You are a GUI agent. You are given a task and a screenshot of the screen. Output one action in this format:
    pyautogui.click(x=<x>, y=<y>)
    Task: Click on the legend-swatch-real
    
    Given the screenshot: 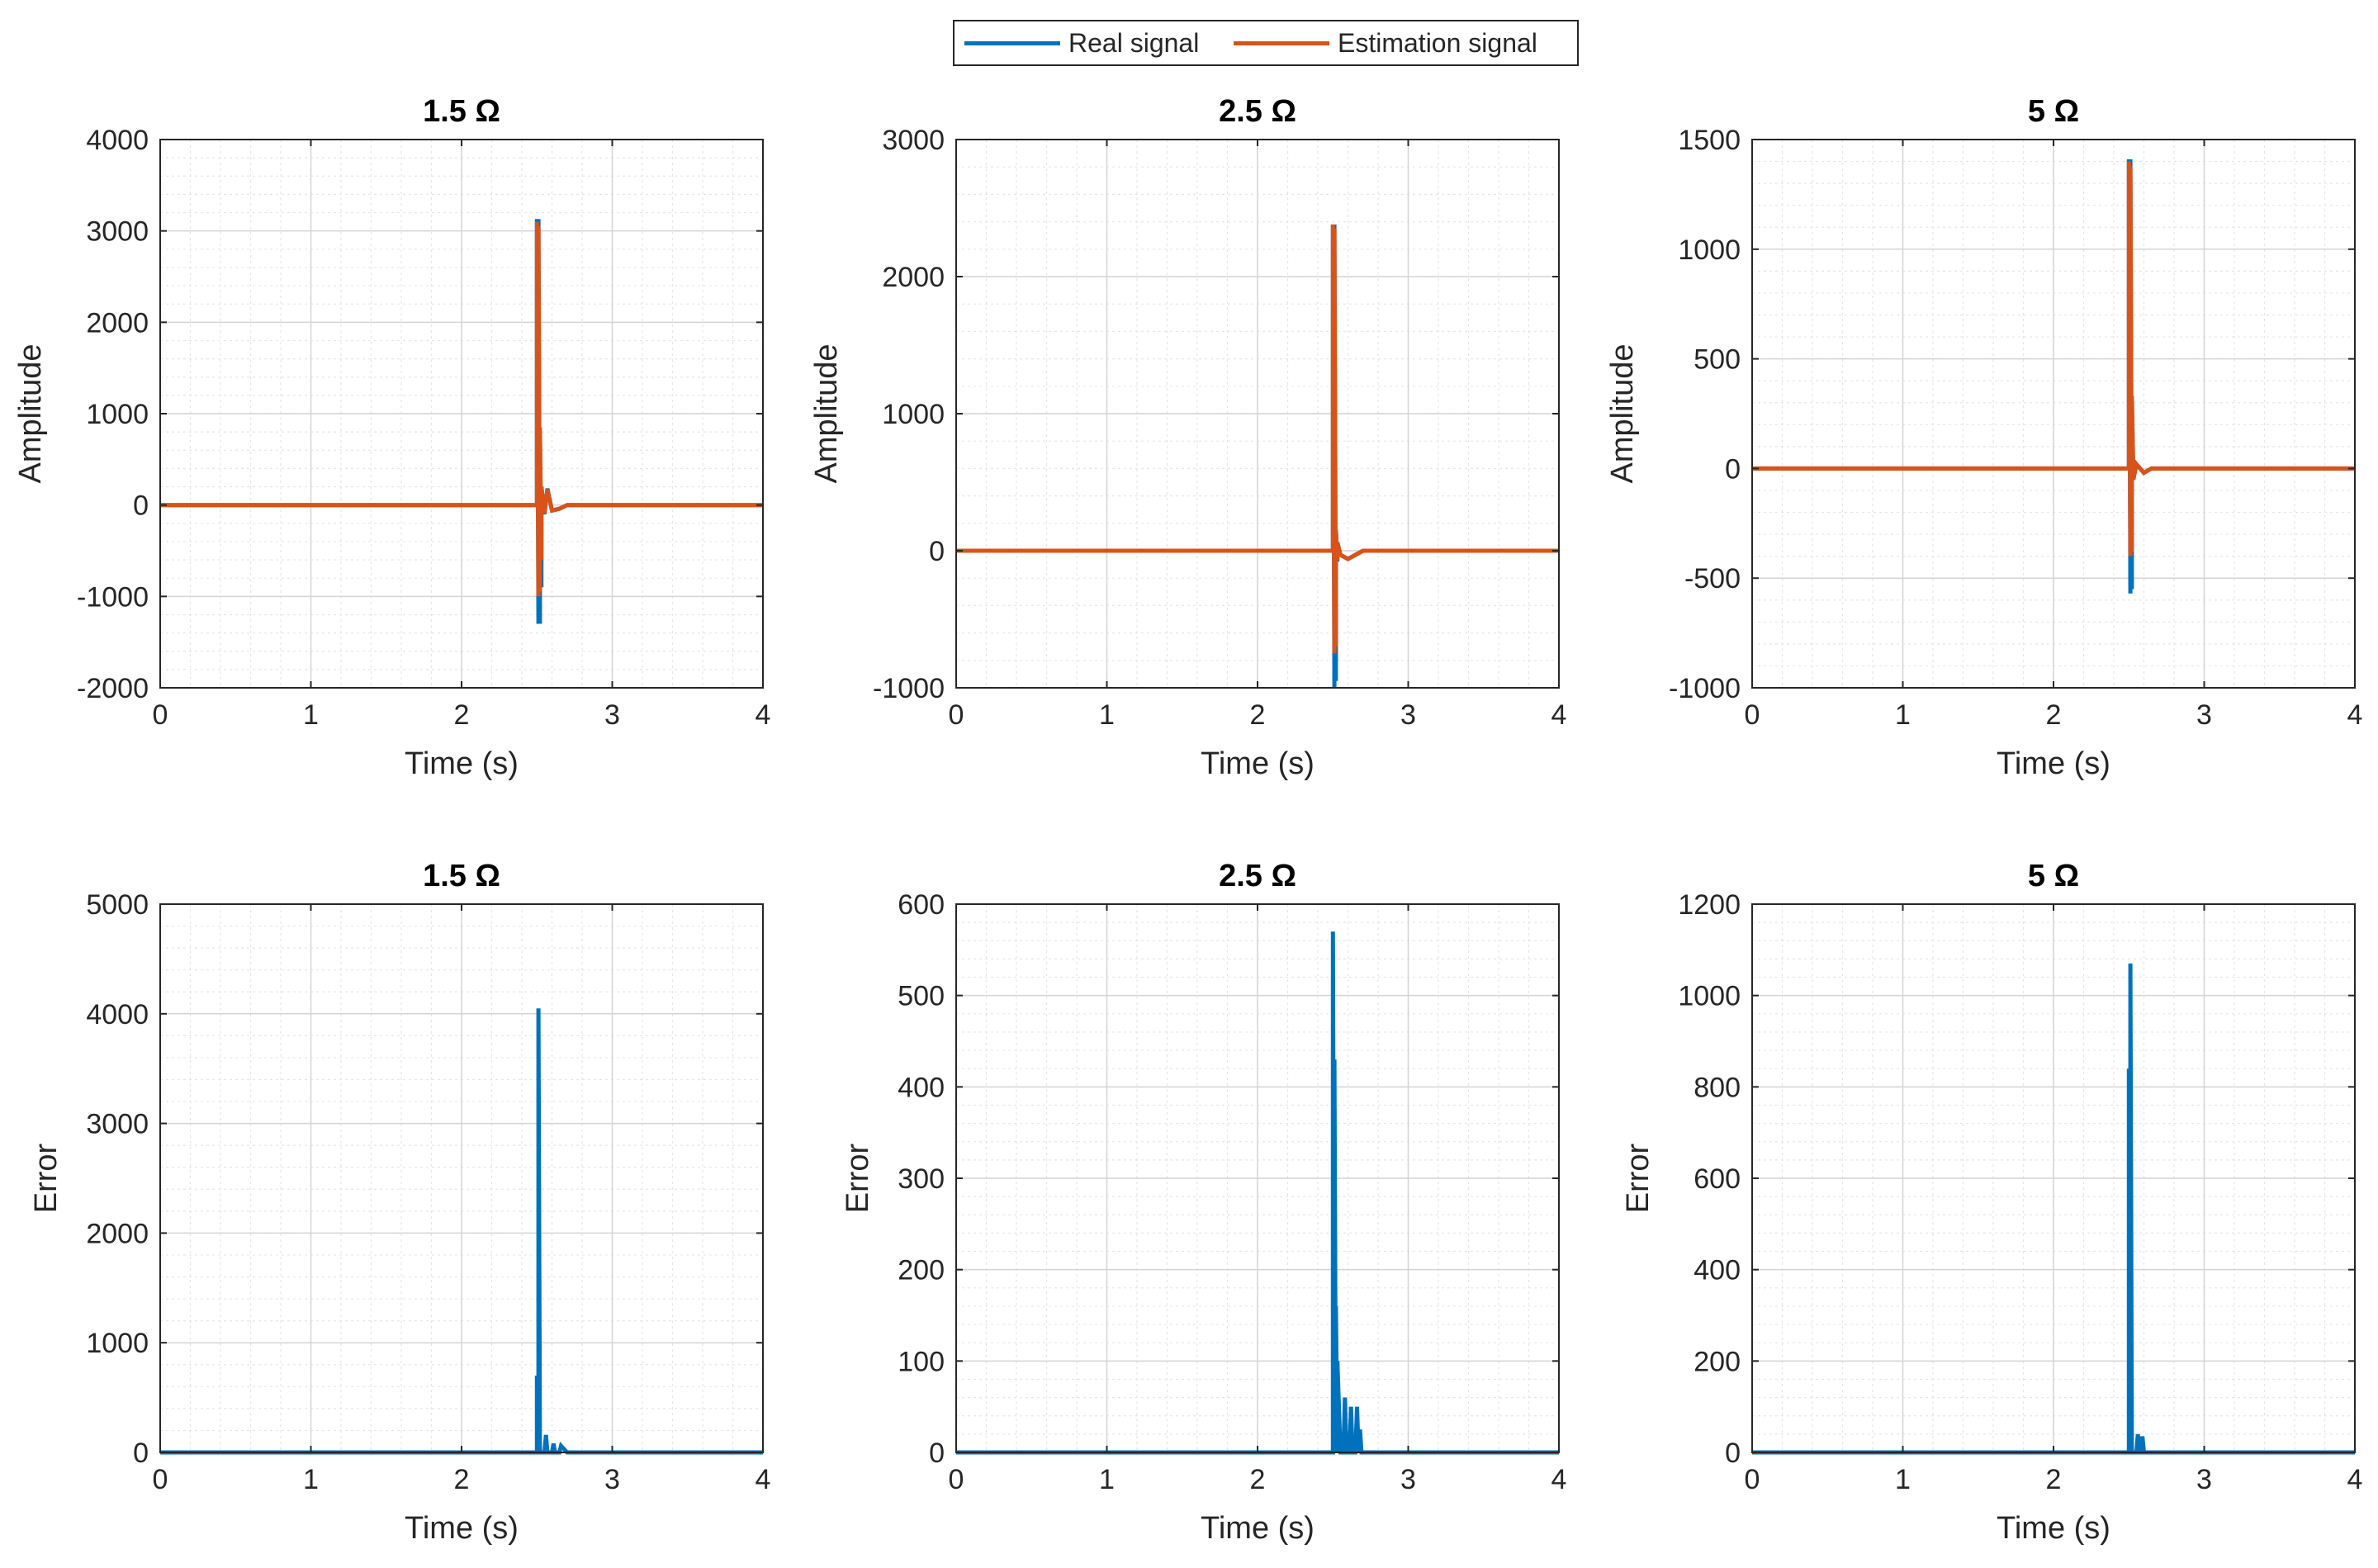 What is the action you would take?
    pyautogui.click(x=1012, y=42)
    